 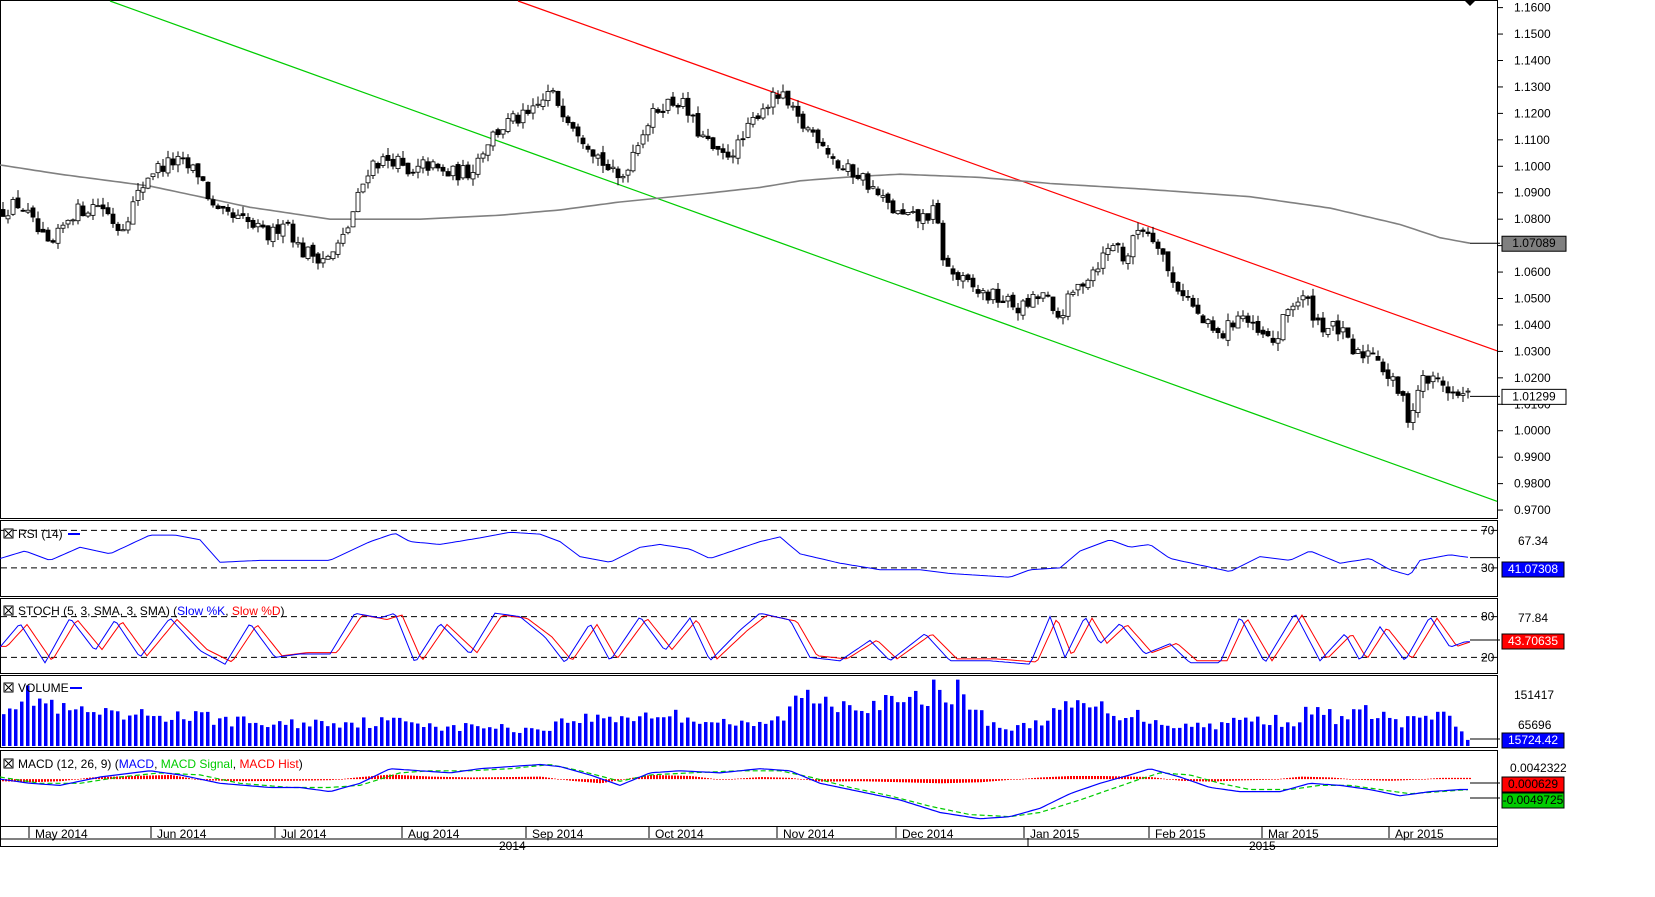 What do you see at coordinates (42, 688) in the screenshot?
I see `volume-header: VOLUME` at bounding box center [42, 688].